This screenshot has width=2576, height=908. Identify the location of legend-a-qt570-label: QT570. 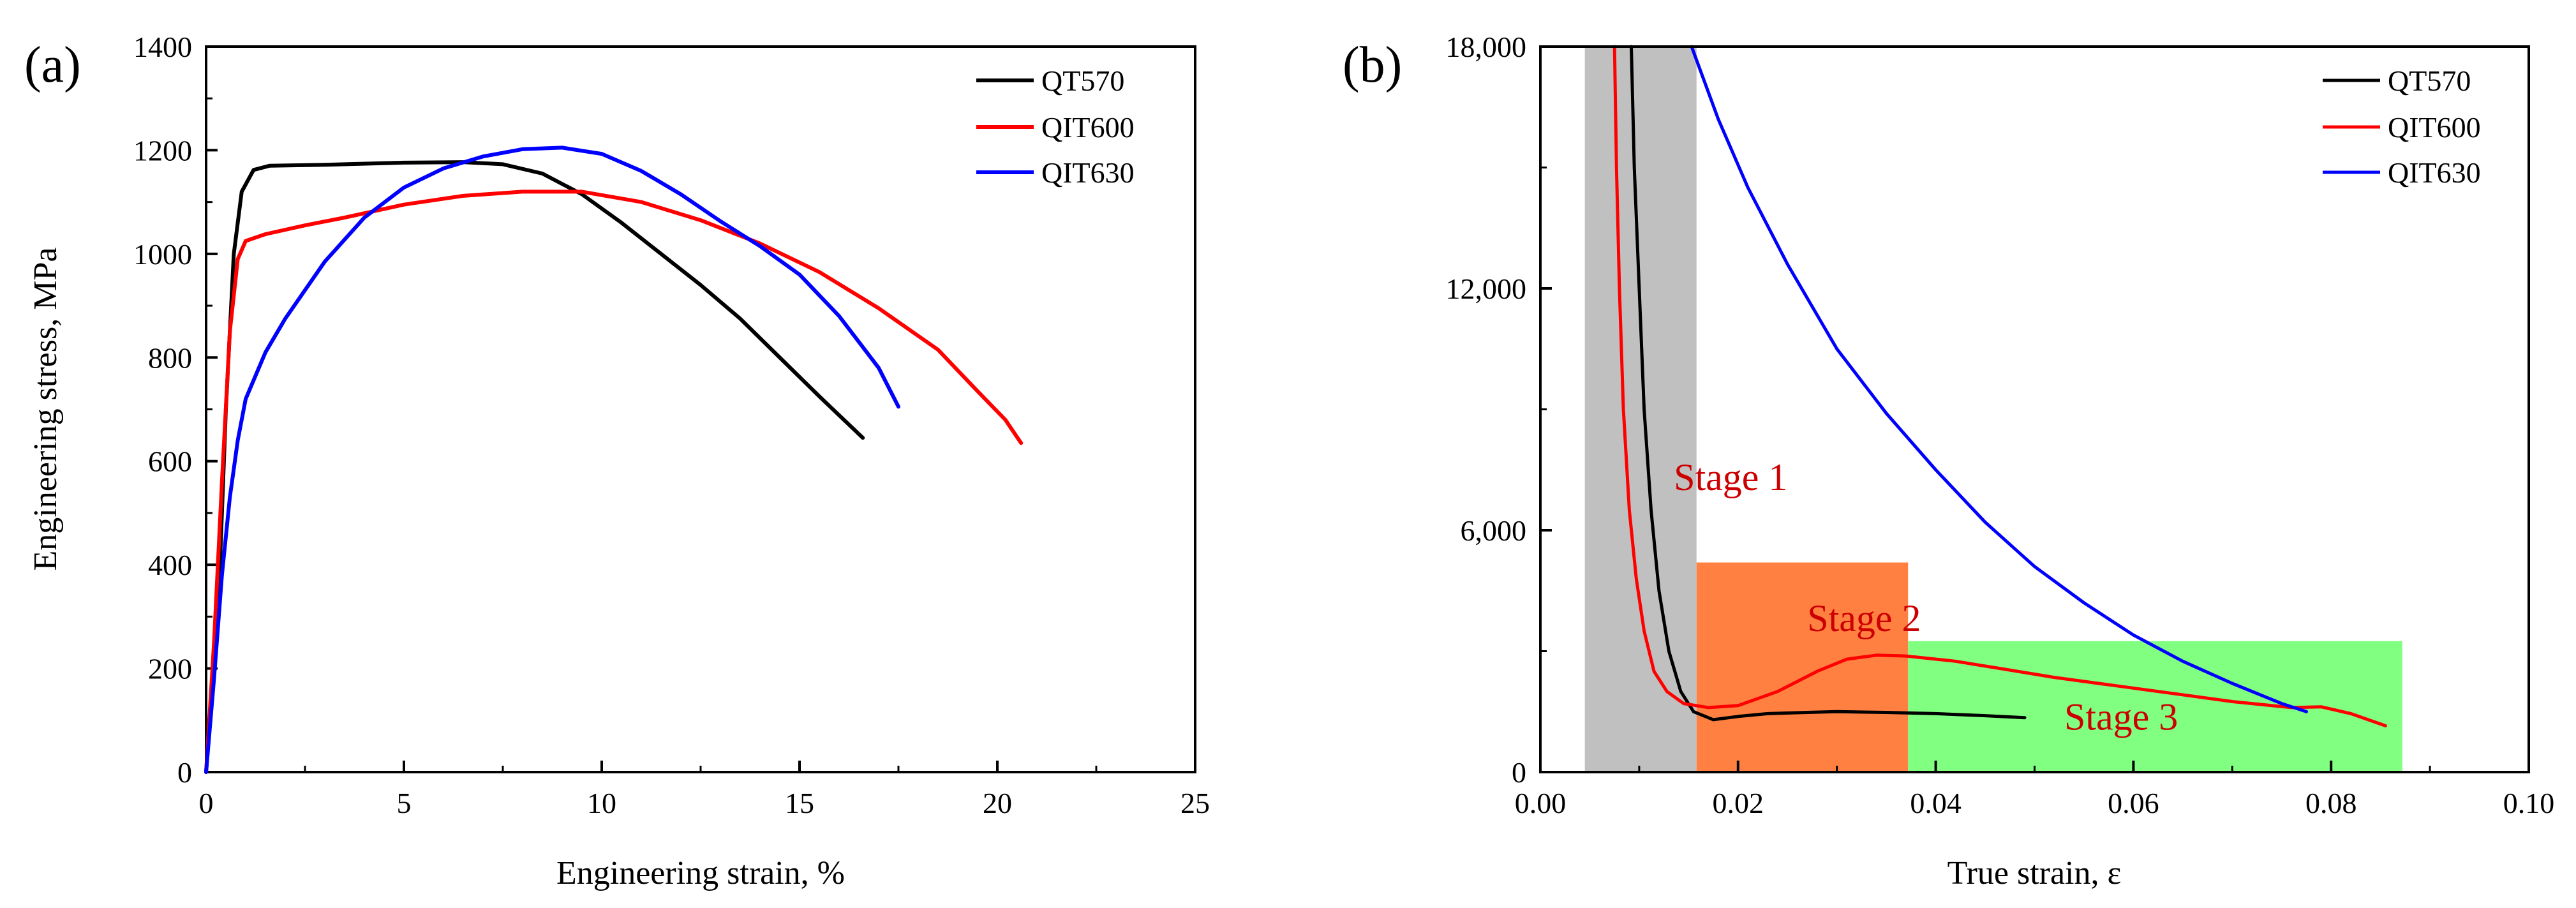
(1082, 80).